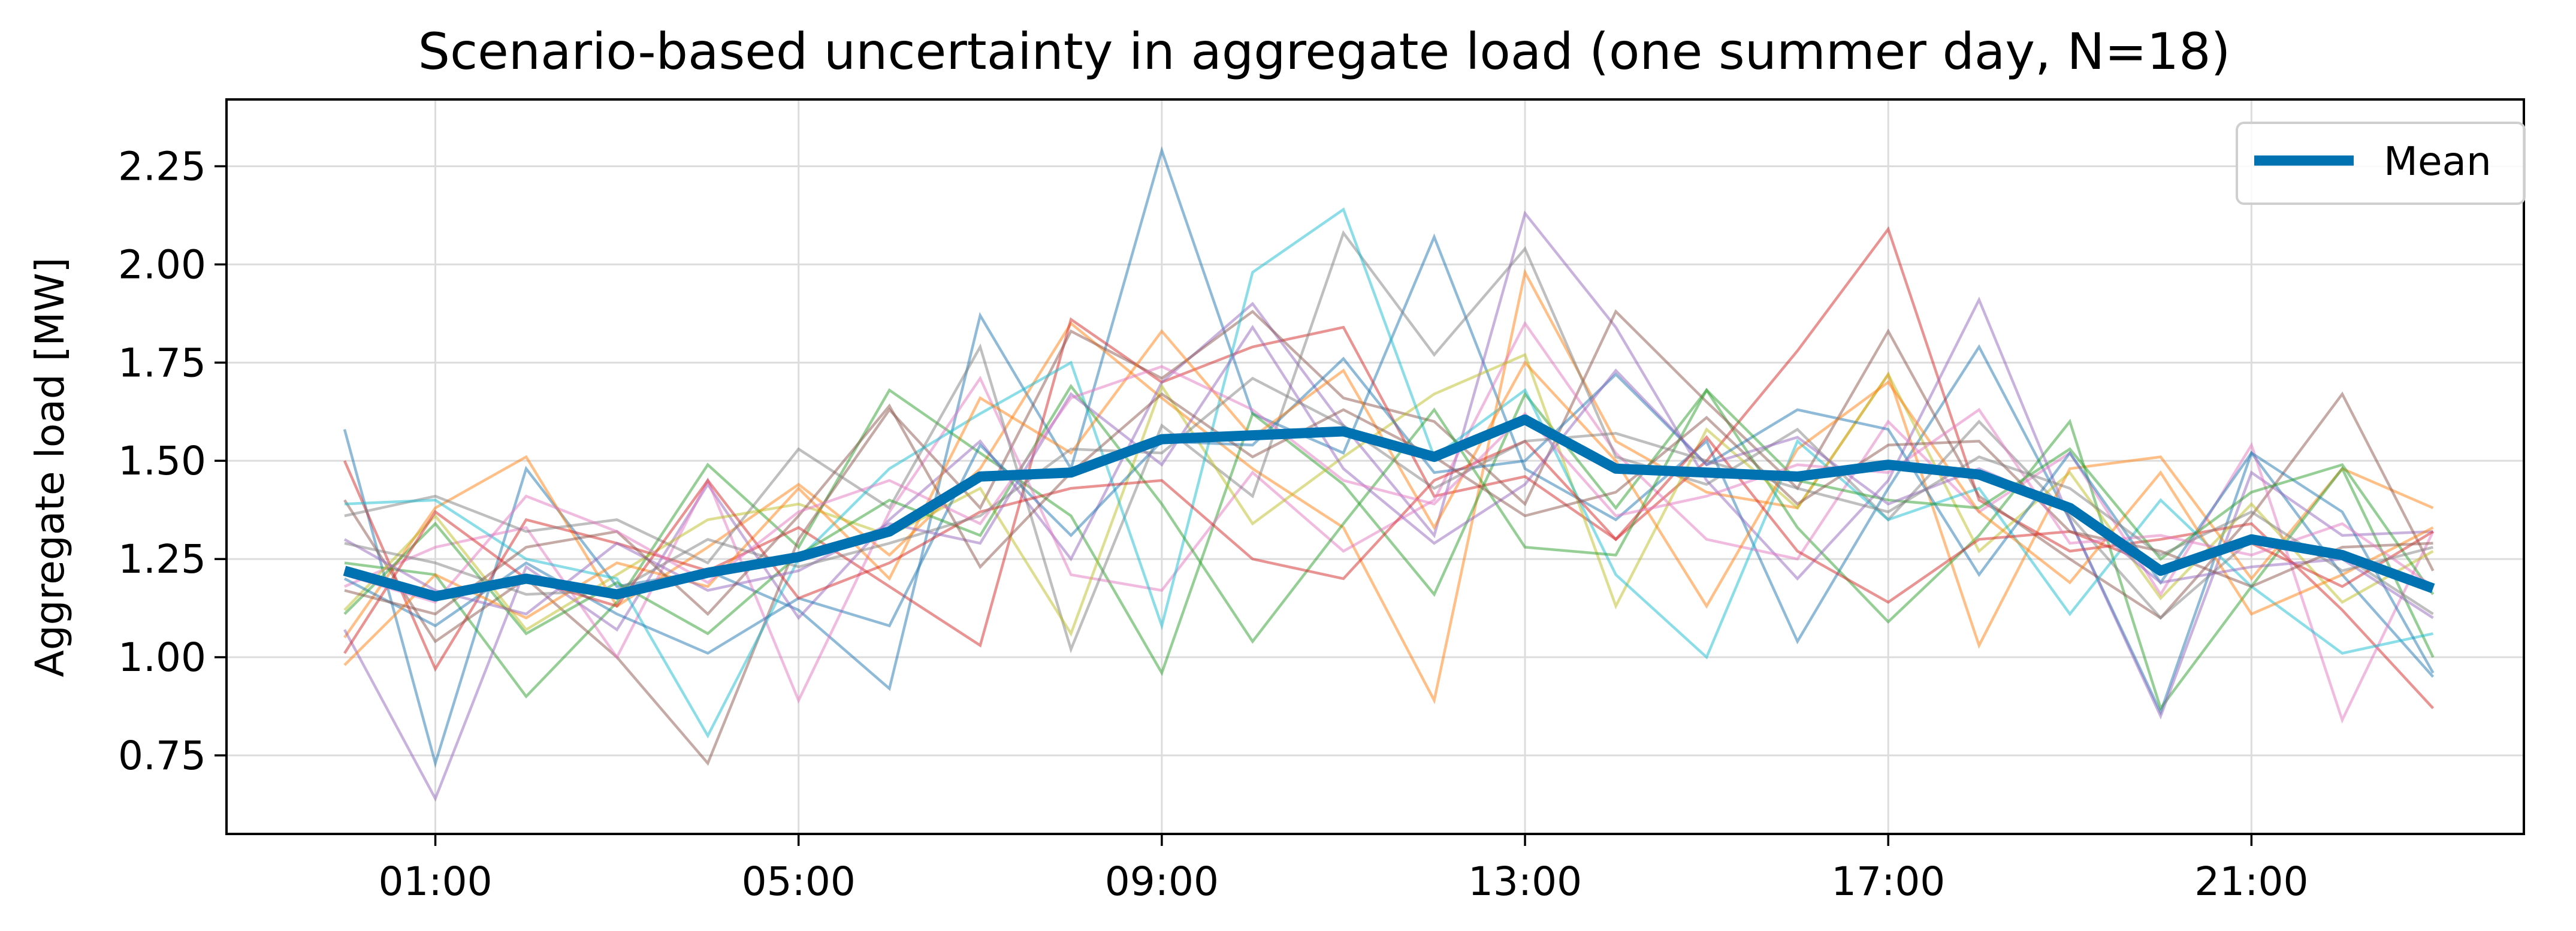  I want to click on legend-box, so click(2381, 163).